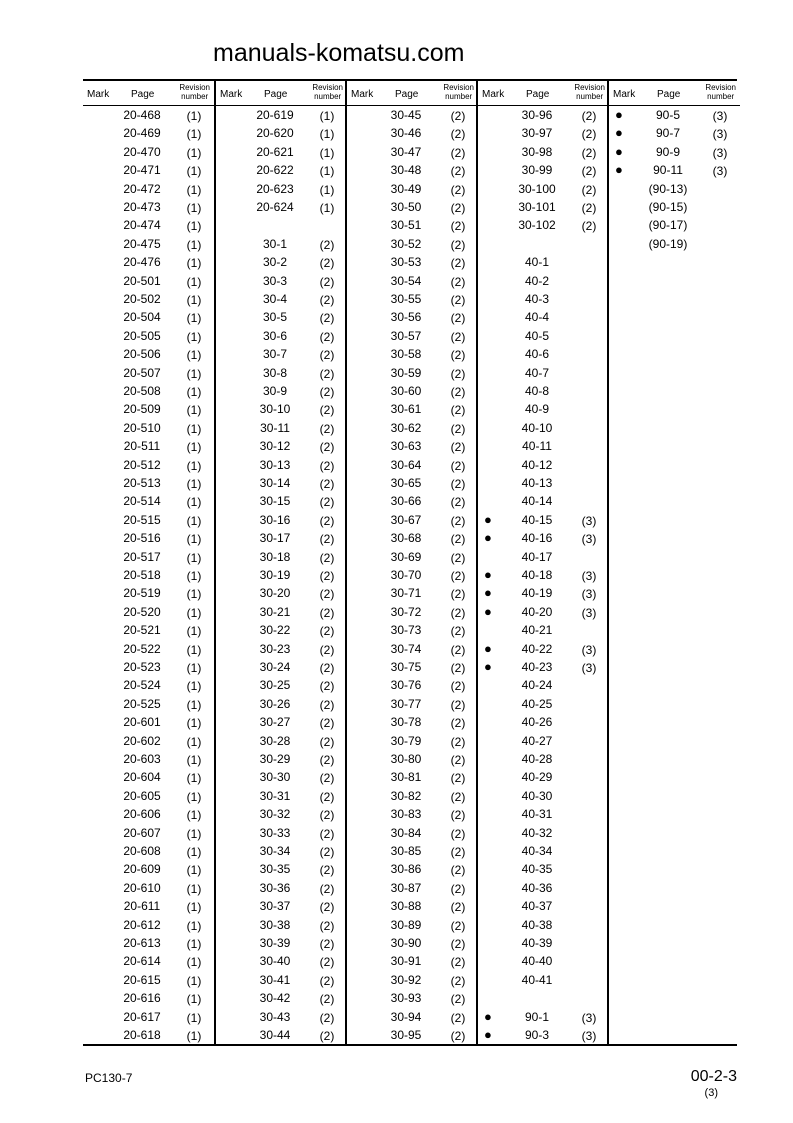 This screenshot has width=793, height=1123. I want to click on table-row: 20-516 (1), so click(148, 539).